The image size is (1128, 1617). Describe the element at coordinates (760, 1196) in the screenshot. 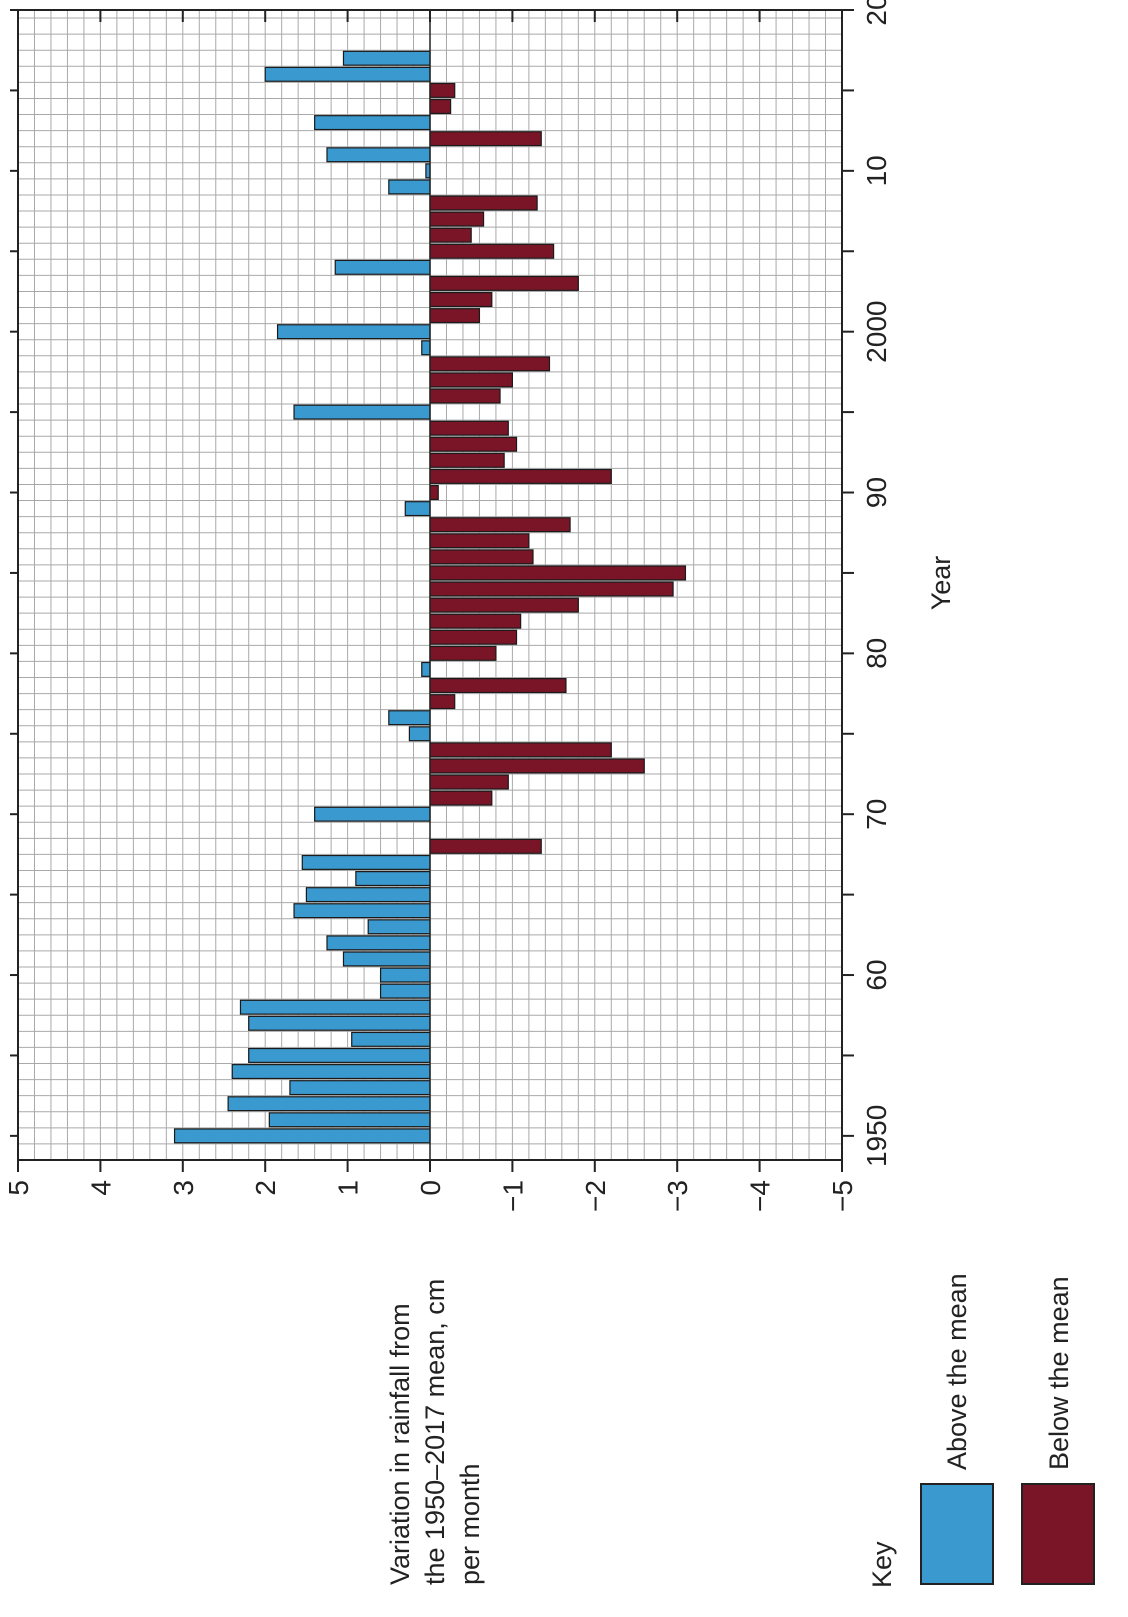

I see `value-tick-label: −4` at that location.